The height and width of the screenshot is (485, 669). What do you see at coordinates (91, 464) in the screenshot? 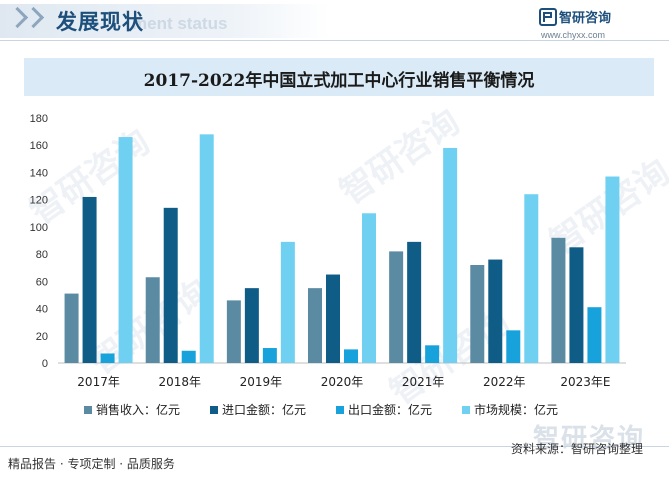
I see `footer-slogan: 精品报告 · 专项定制 · 品质服务` at bounding box center [91, 464].